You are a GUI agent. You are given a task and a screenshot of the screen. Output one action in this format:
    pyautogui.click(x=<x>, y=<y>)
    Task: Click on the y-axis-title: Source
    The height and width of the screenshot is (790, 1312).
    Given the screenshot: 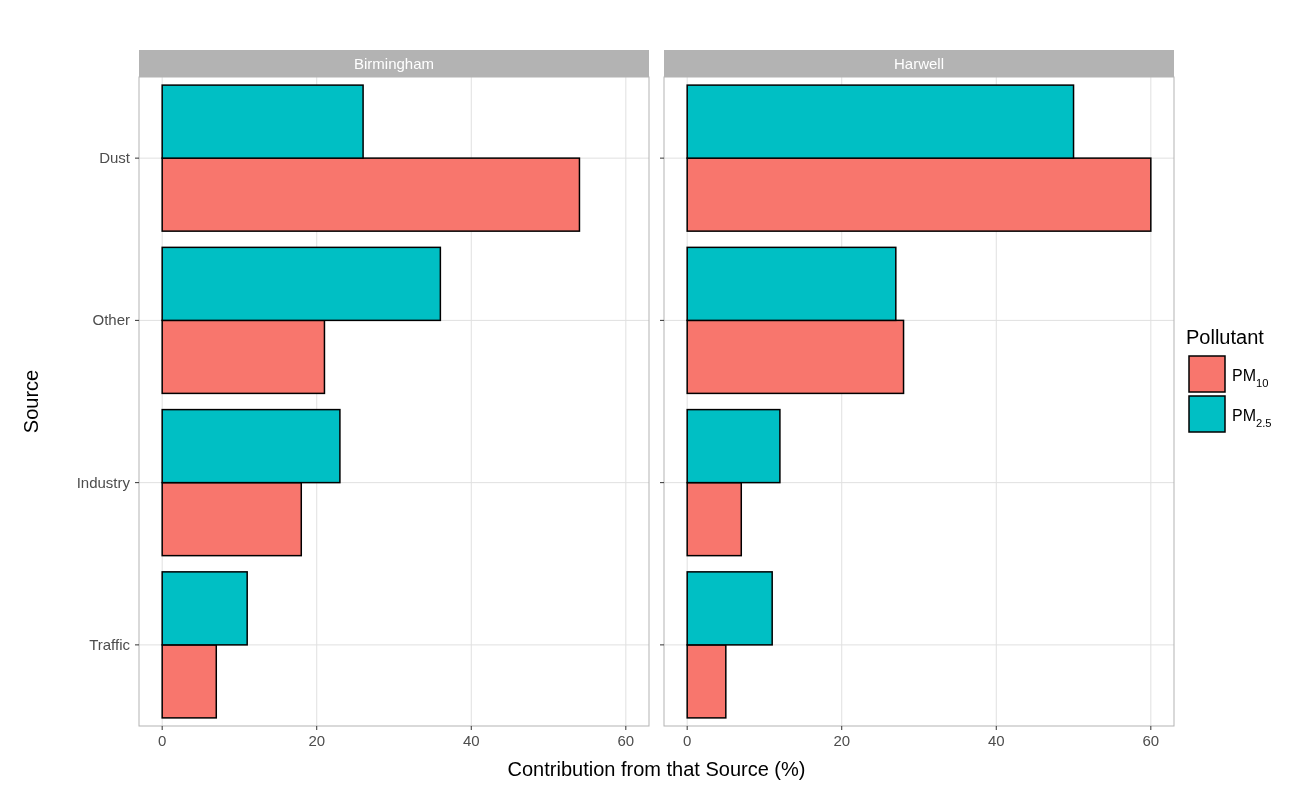 What is the action you would take?
    pyautogui.click(x=31, y=401)
    